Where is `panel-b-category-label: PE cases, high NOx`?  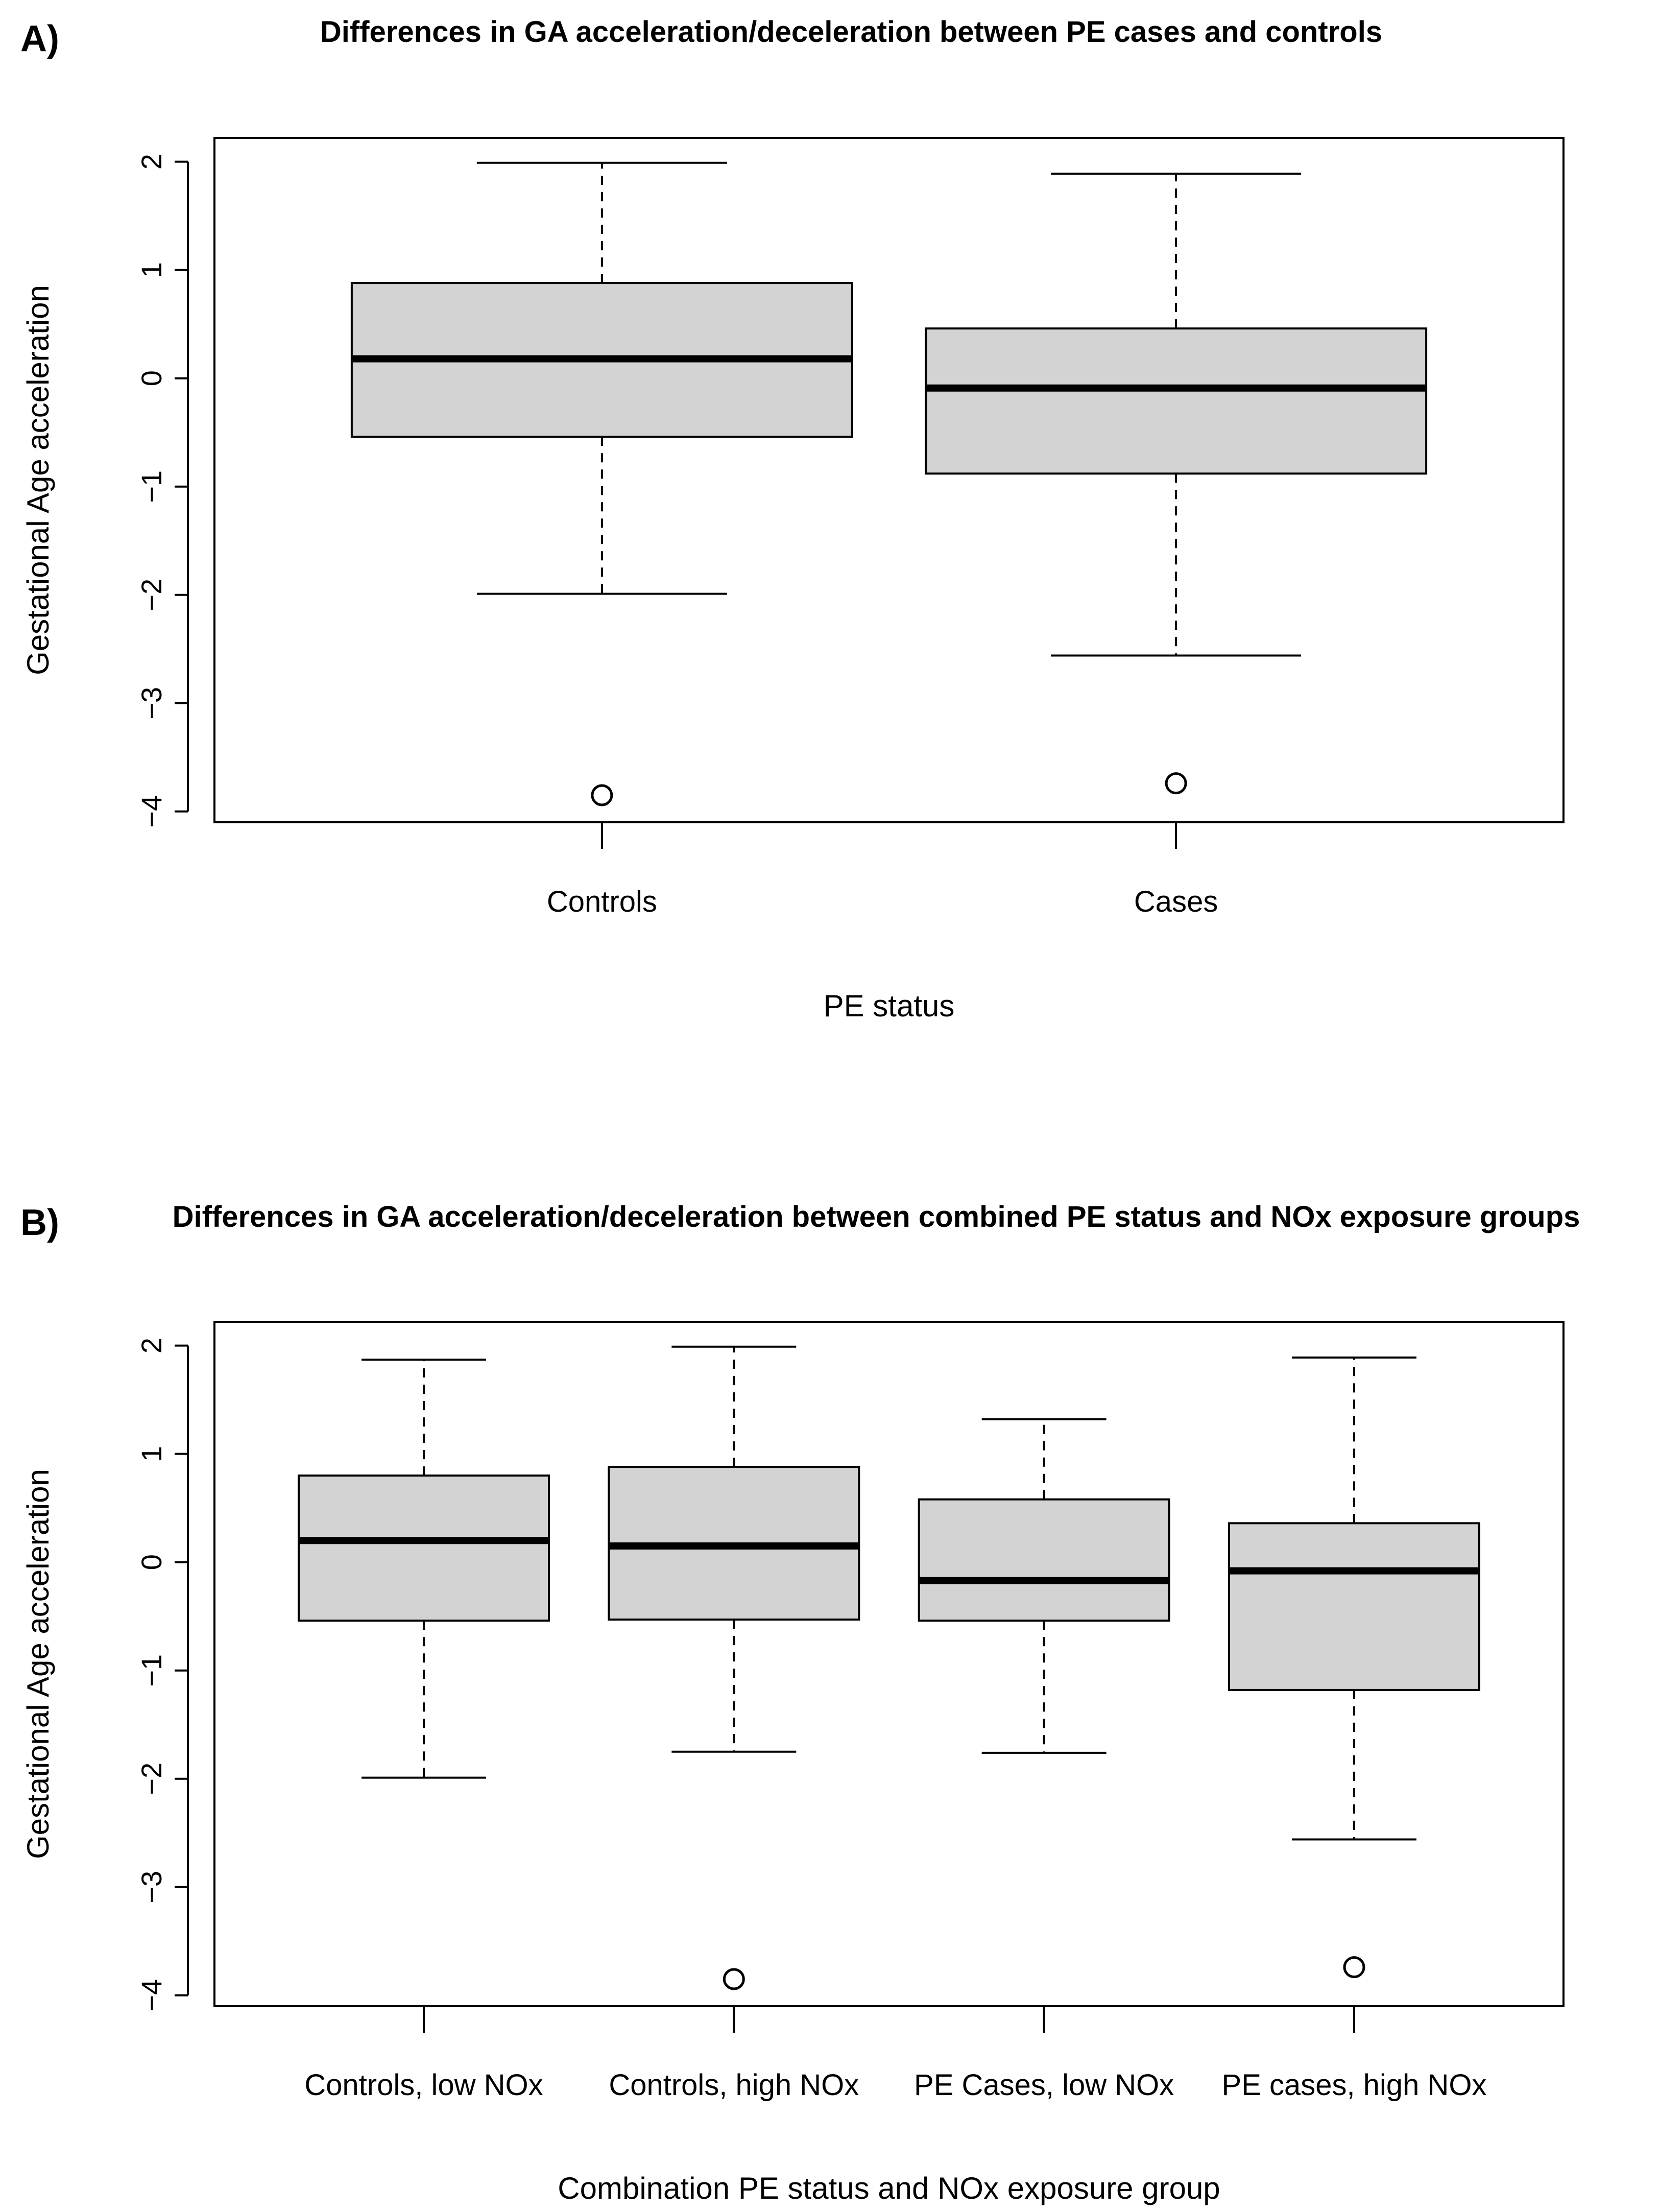 panel-b-category-label: PE cases, high NOx is located at coordinates (1354, 2085).